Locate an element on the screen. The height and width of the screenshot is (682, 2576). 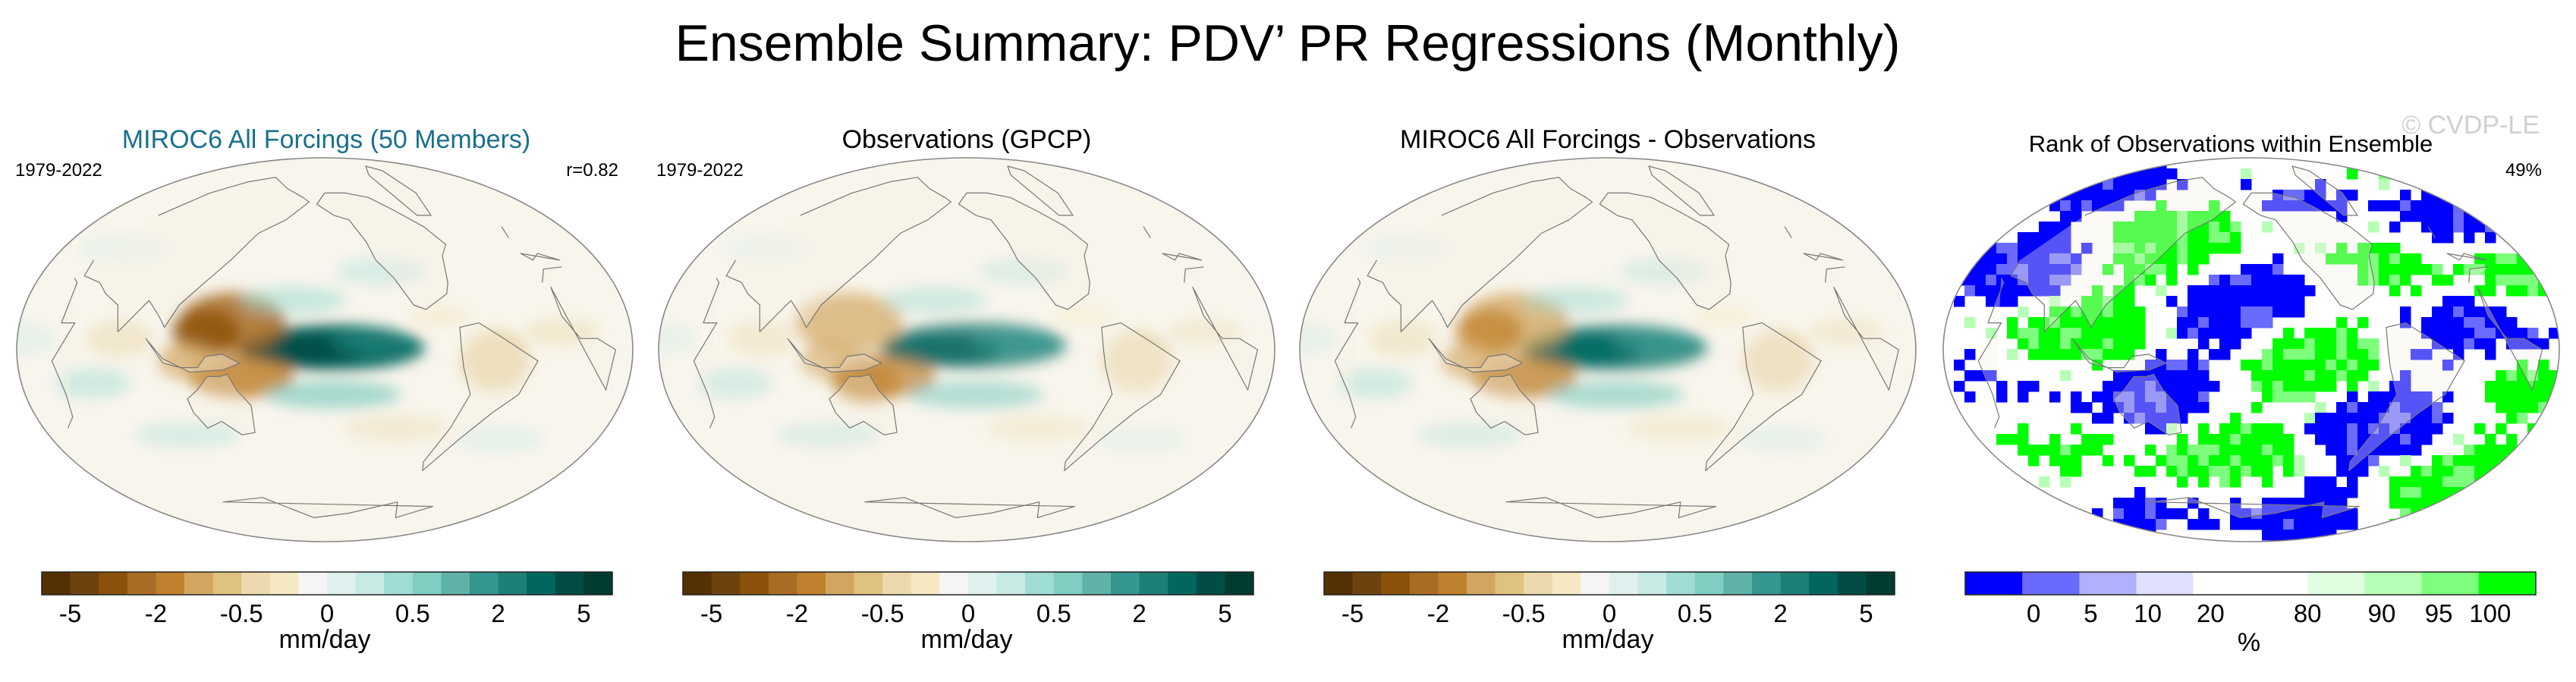
colorbar-tick-label: -0.5 is located at coordinates (1524, 613).